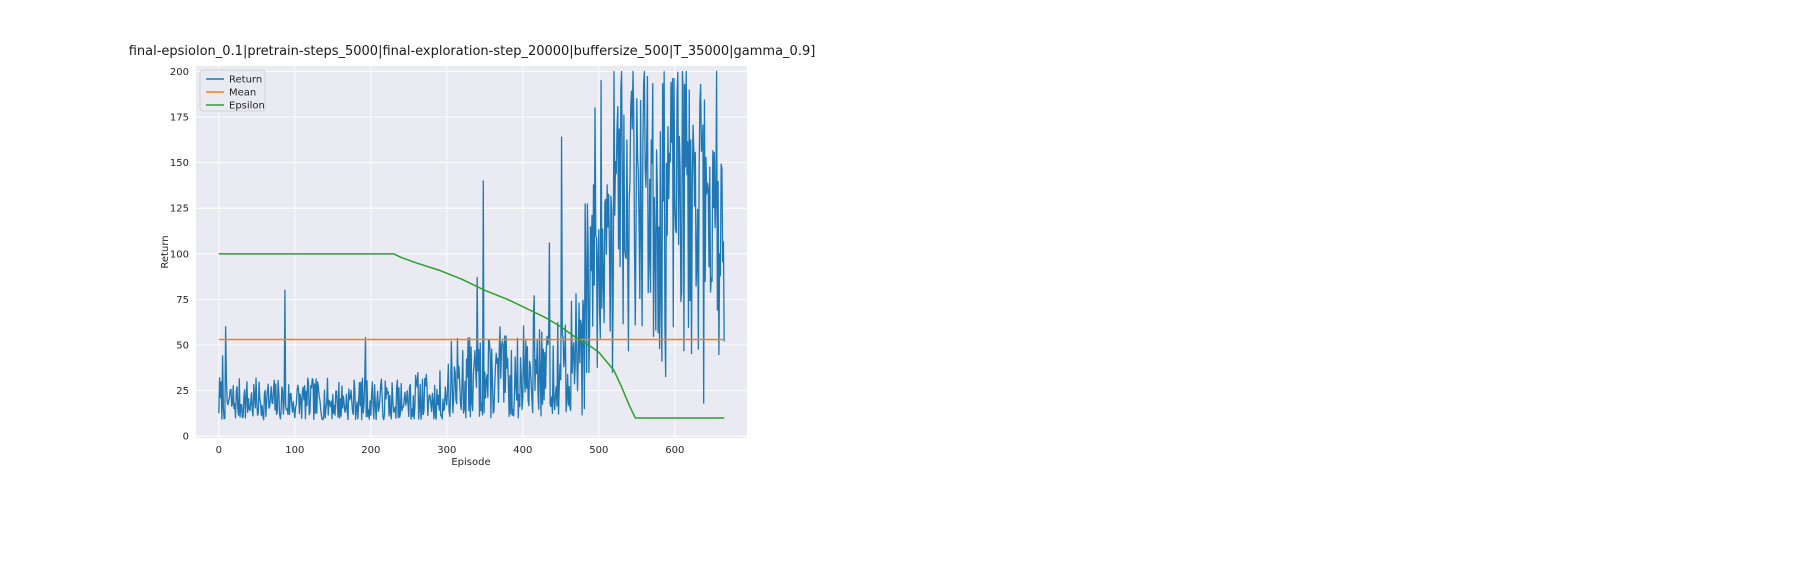 Image resolution: width=1800 pixels, height=576 pixels. What do you see at coordinates (522, 450) in the screenshot?
I see `x-tick-label: 400` at bounding box center [522, 450].